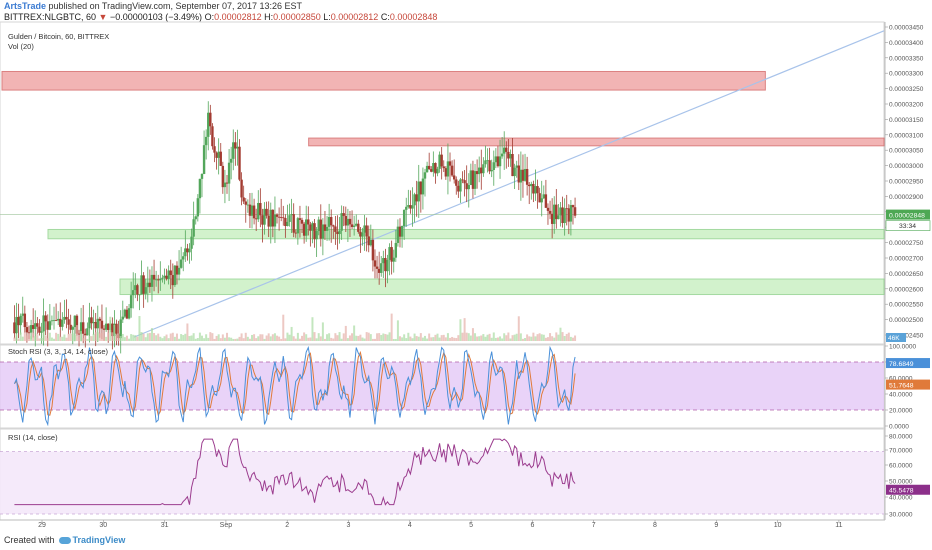  Describe the element at coordinates (907, 226) in the screenshot. I see `countdown-label: 33:34` at that location.